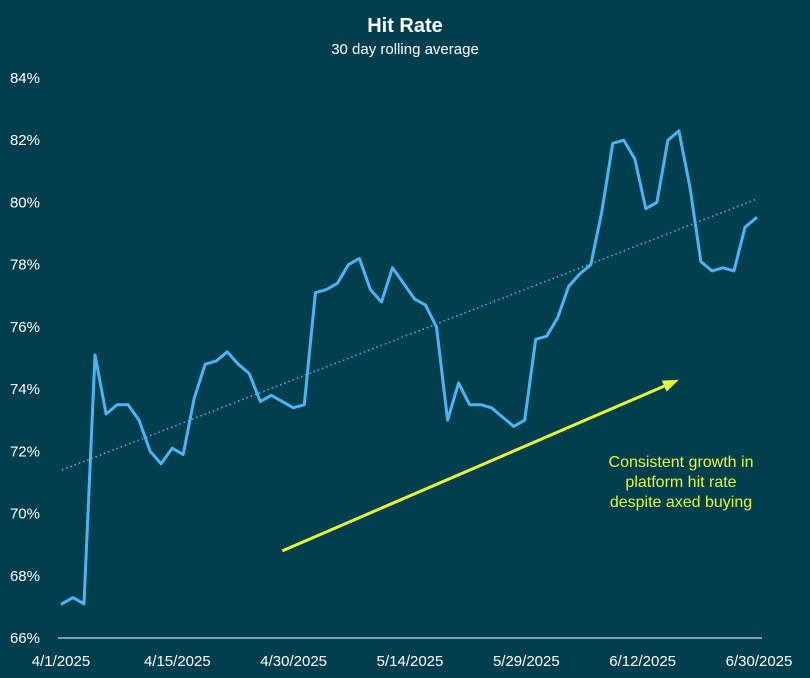 This screenshot has height=678, width=810. I want to click on x-tick-label: 4/30/2025, so click(293, 661).